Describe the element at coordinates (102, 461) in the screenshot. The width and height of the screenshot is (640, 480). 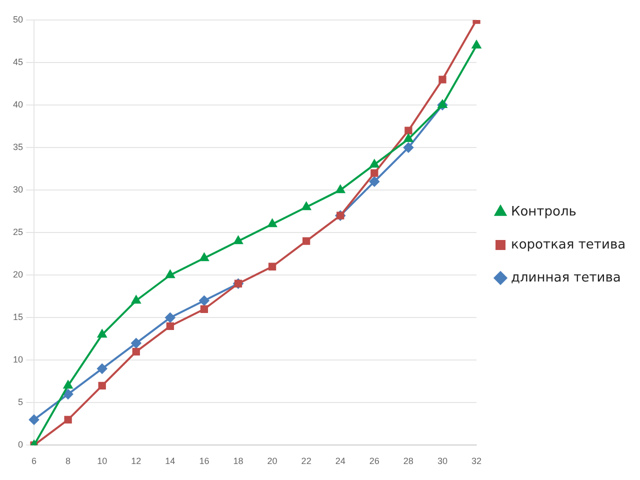
I see `x-tick-label: 10` at that location.